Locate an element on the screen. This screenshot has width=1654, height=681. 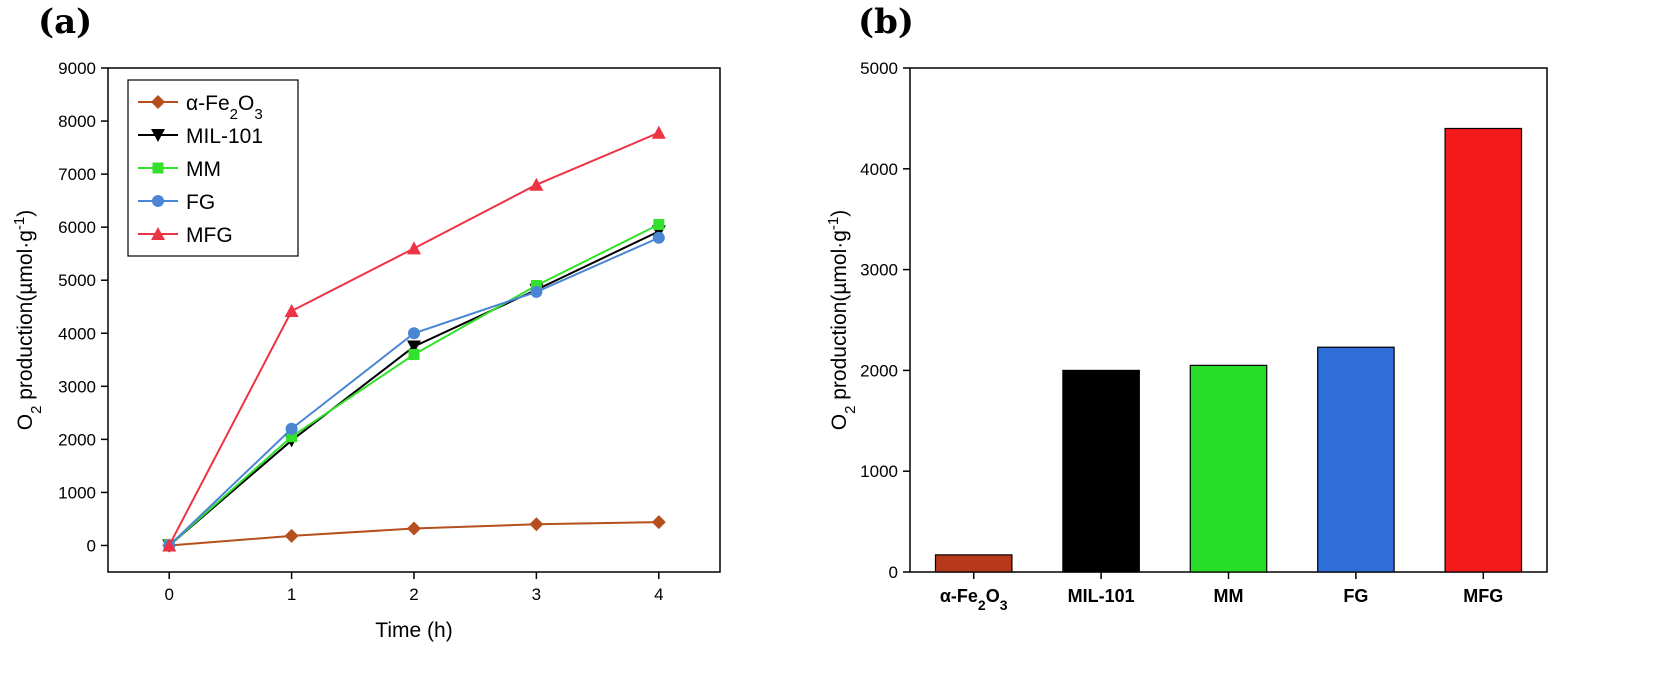
panel-a-label: (a) is located at coordinates (65, 22).